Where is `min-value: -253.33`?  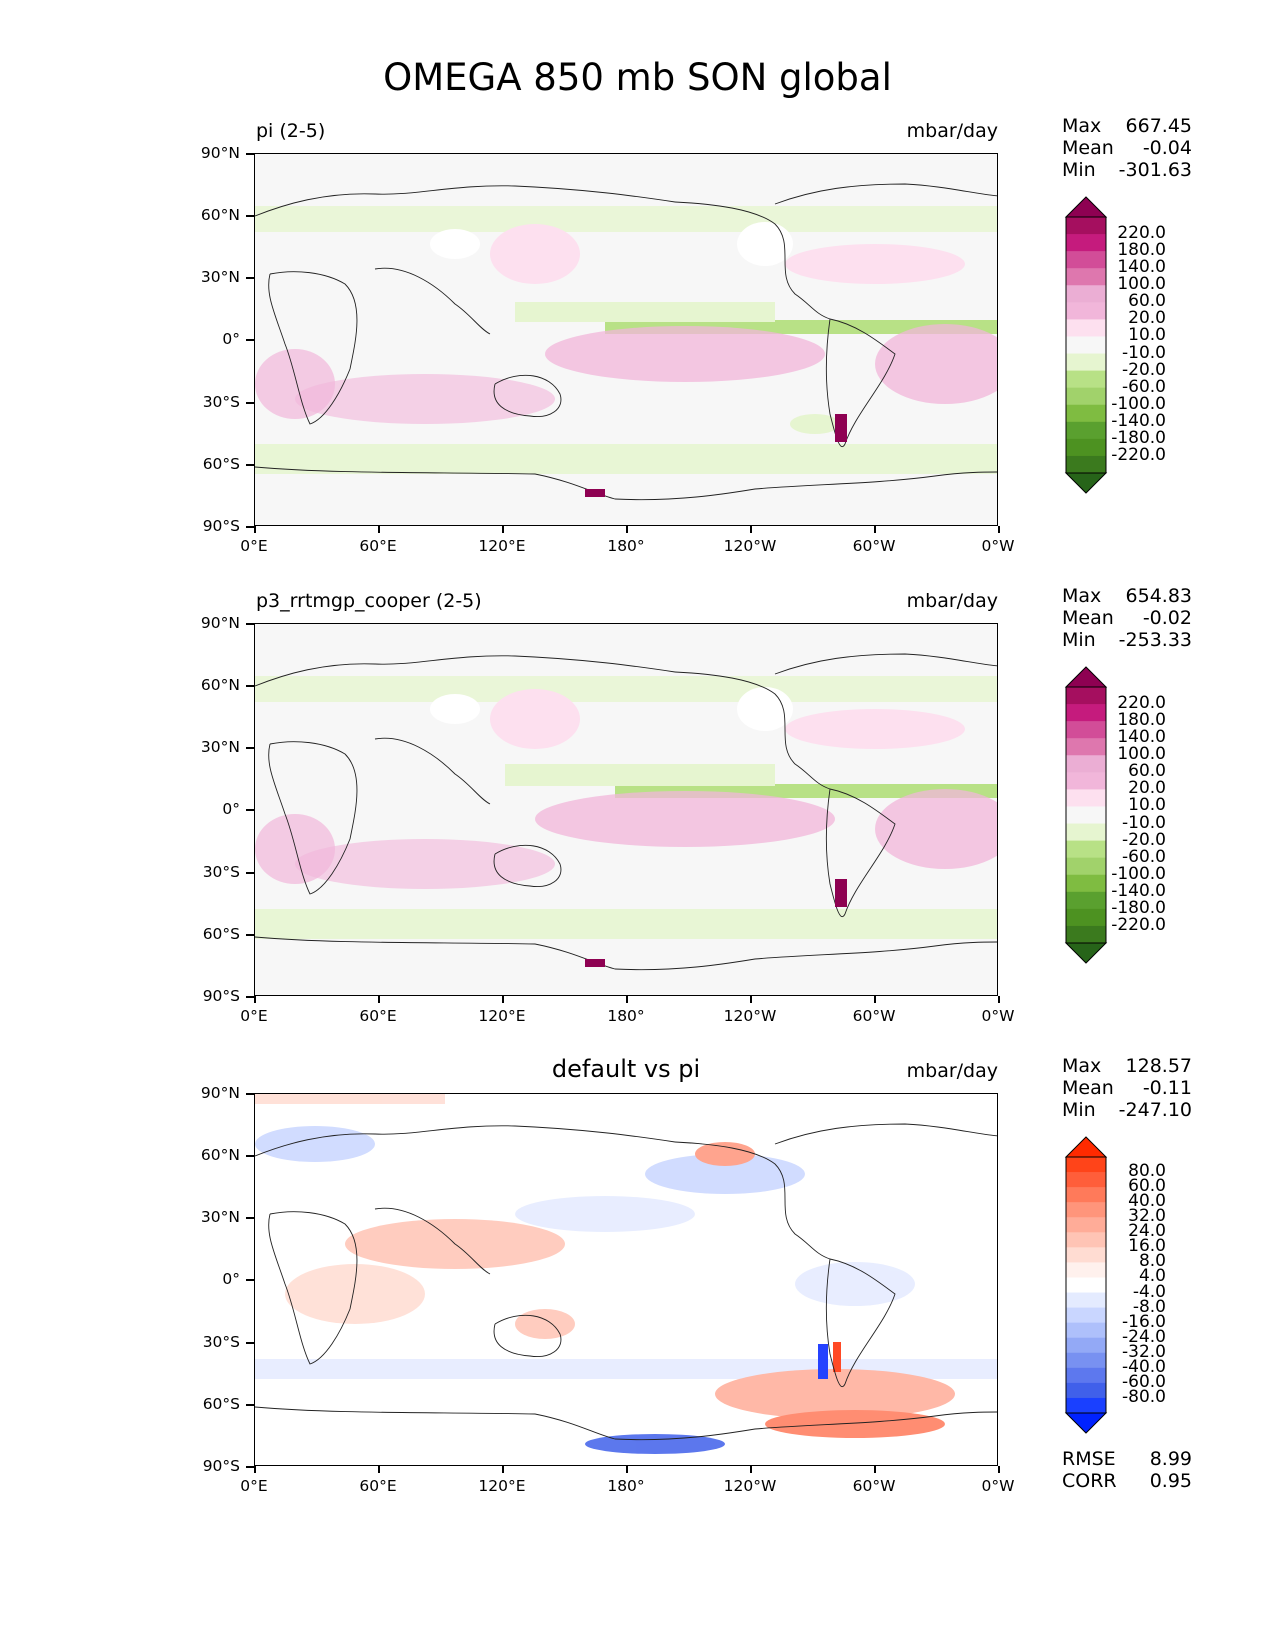 min-value: -253.33 is located at coordinates (1155, 640).